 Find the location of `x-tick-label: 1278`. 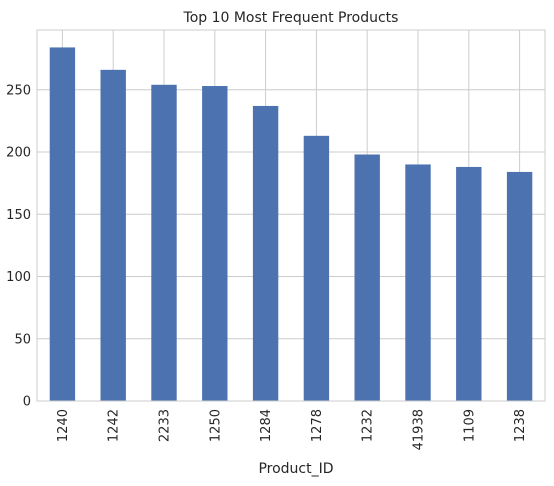

x-tick-label: 1278 is located at coordinates (317, 425).